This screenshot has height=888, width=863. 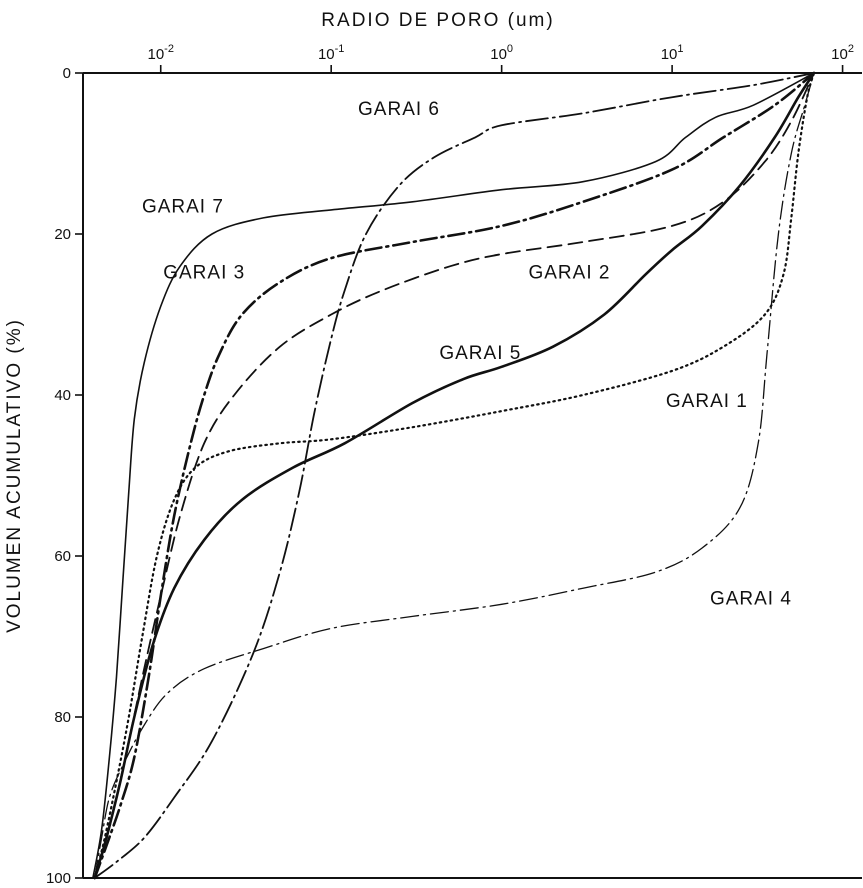 I want to click on y-tick-label: 0, so click(x=67, y=73).